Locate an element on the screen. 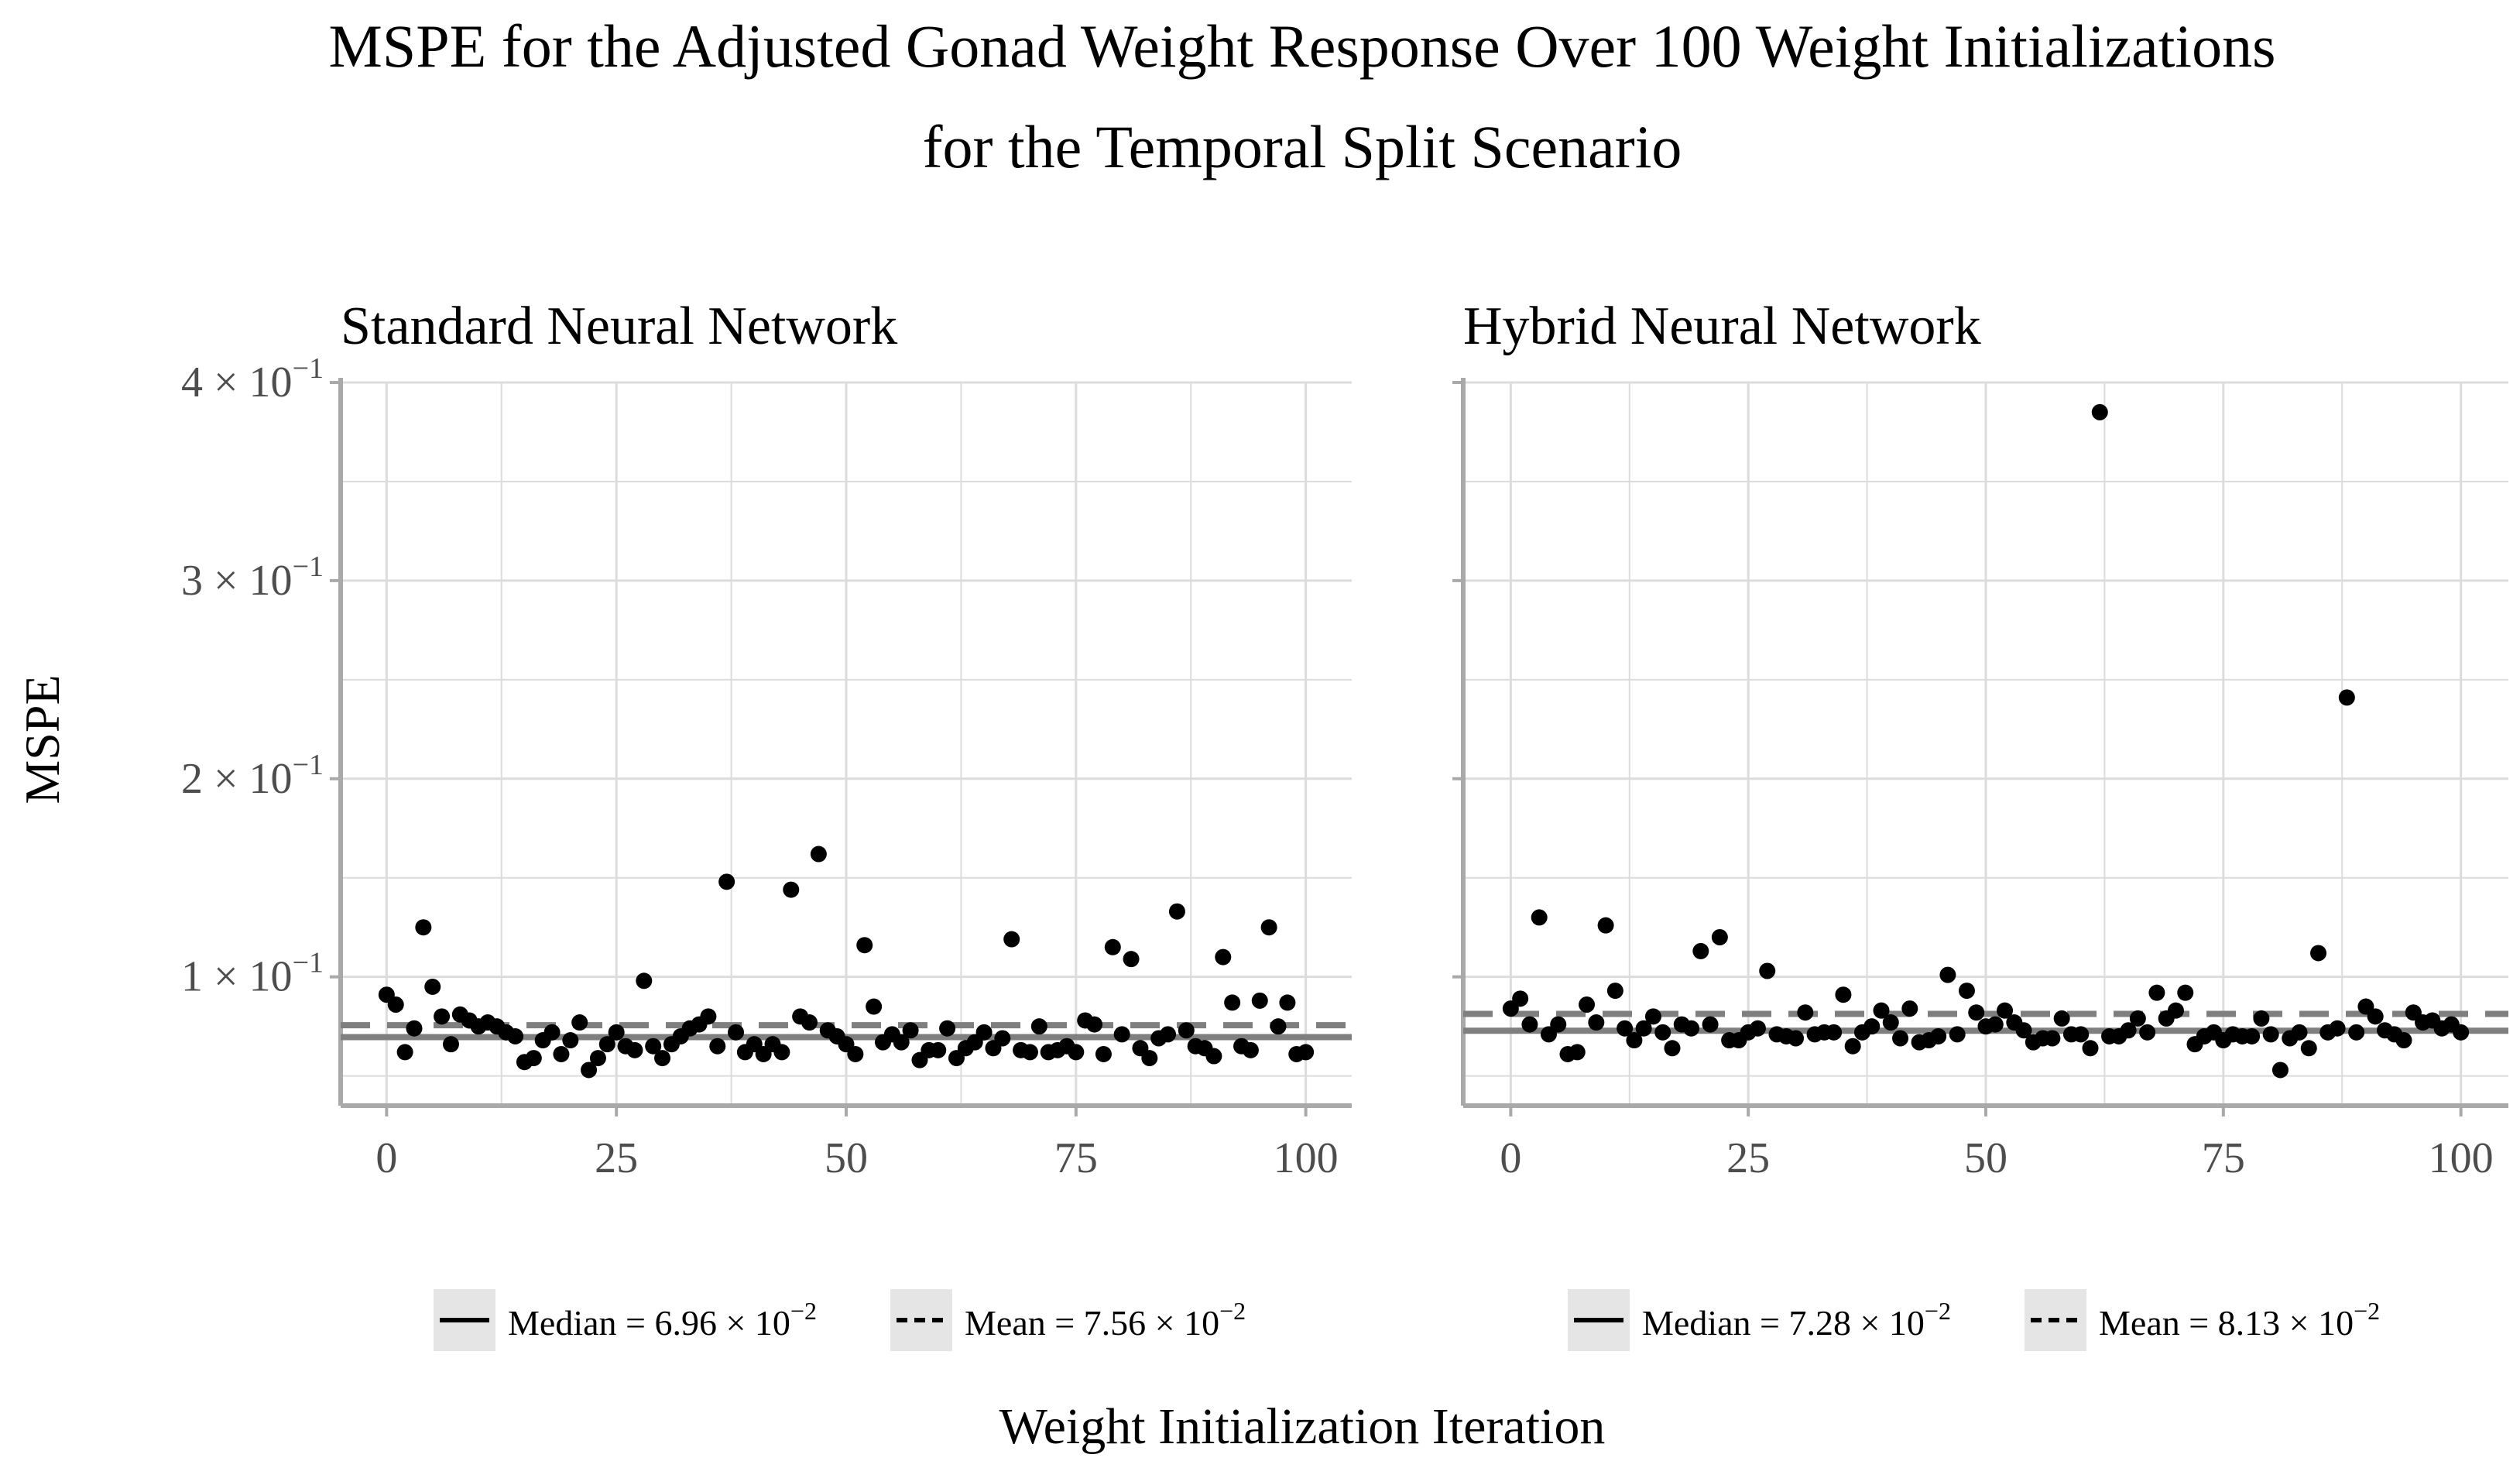  legend-median-text: Median = 6.96 × 10 is located at coordinates (649, 1323).